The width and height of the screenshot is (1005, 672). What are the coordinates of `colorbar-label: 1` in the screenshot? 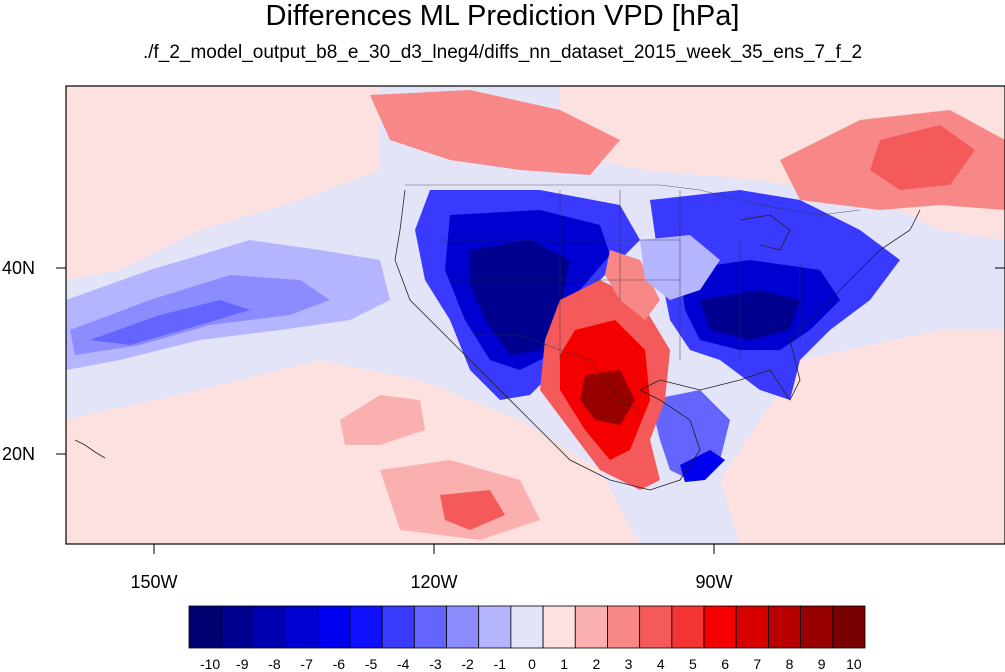 It's located at (564, 664).